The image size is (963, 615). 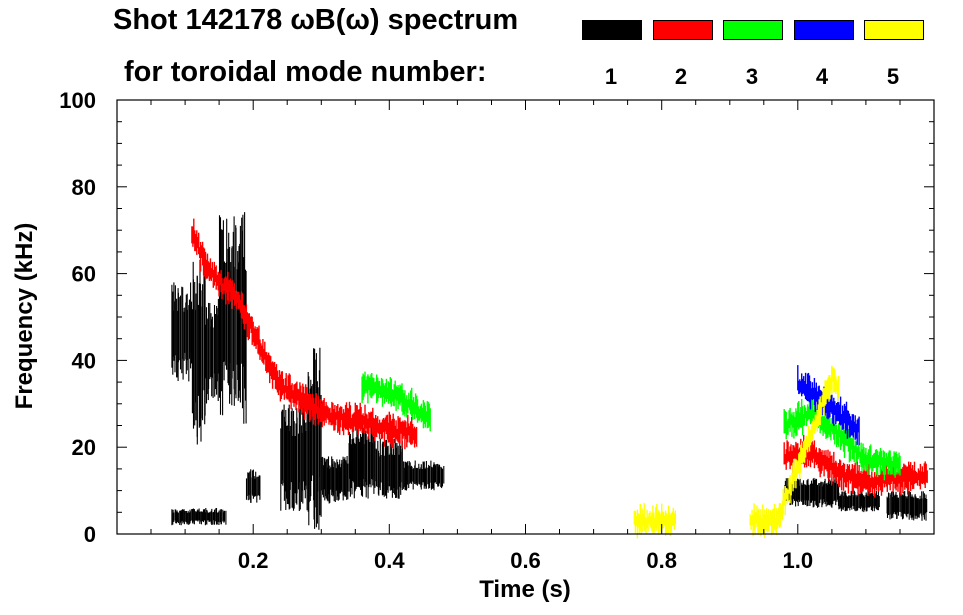 What do you see at coordinates (822, 76) in the screenshot?
I see `legend-label-mode-4: 4` at bounding box center [822, 76].